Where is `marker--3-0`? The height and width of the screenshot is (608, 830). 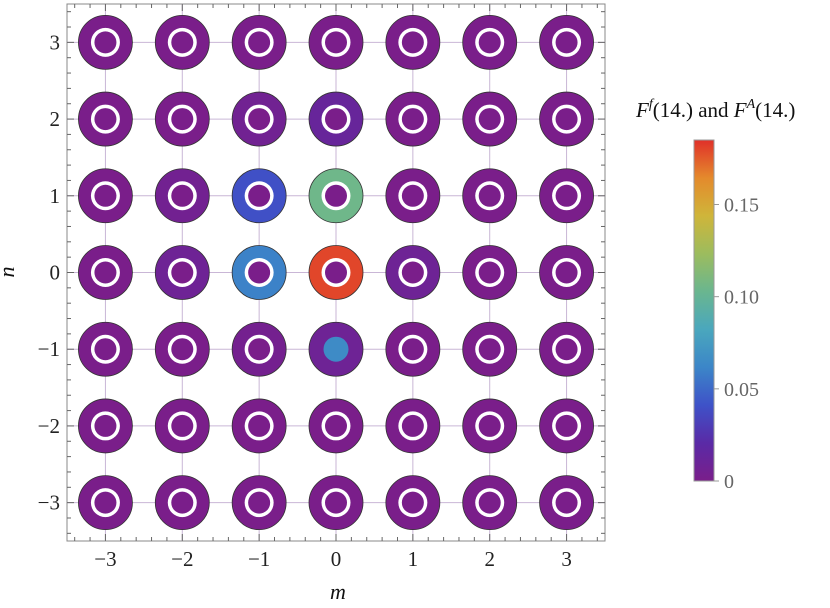
marker--3-0 is located at coordinates (105, 272).